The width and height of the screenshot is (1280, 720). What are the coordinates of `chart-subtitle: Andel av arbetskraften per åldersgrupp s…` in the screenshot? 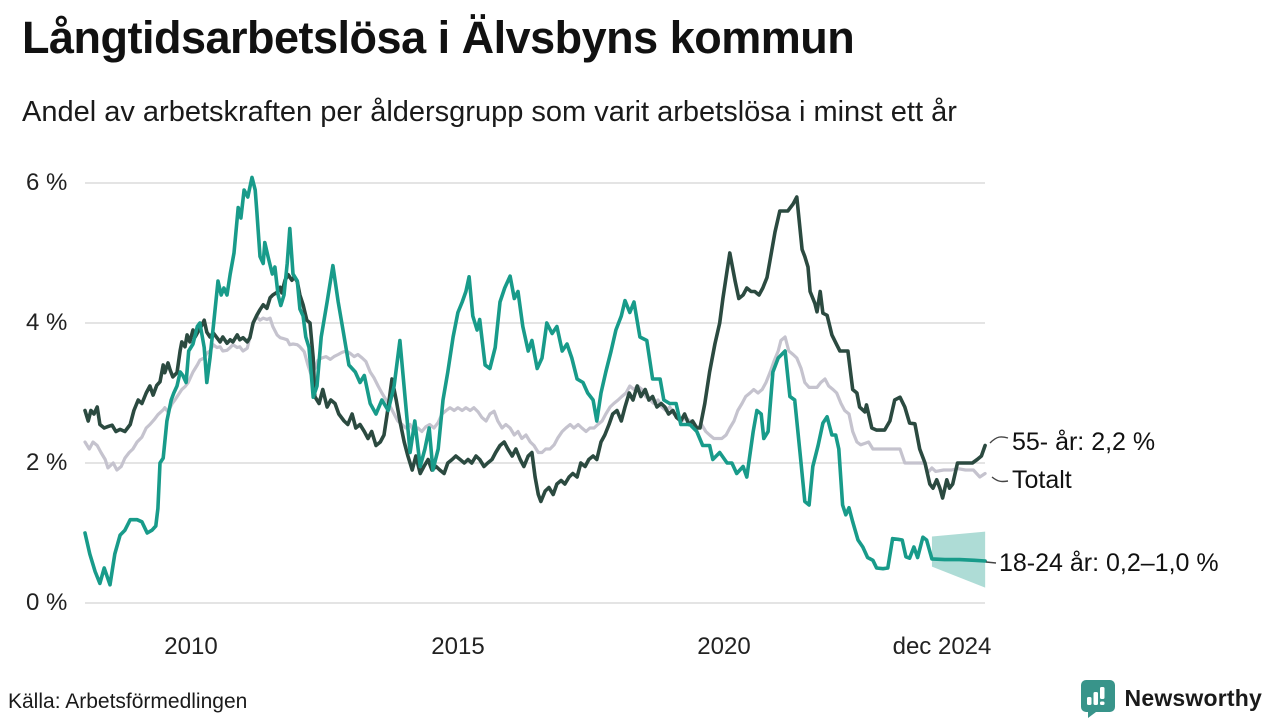 It's located at (489, 112).